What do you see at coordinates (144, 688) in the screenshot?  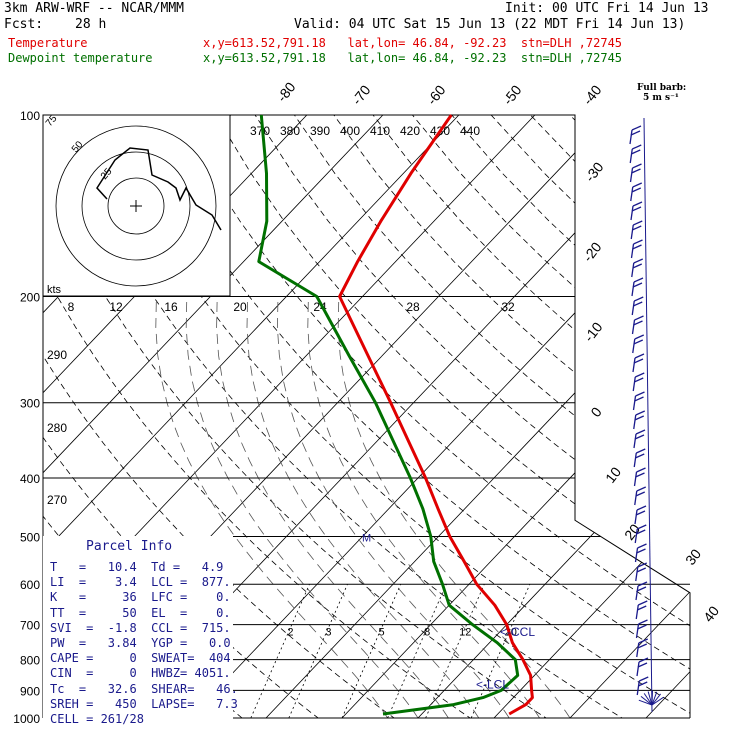 I see `parcel-info-row: Tc = 32.6 SHEAR= 46.` at bounding box center [144, 688].